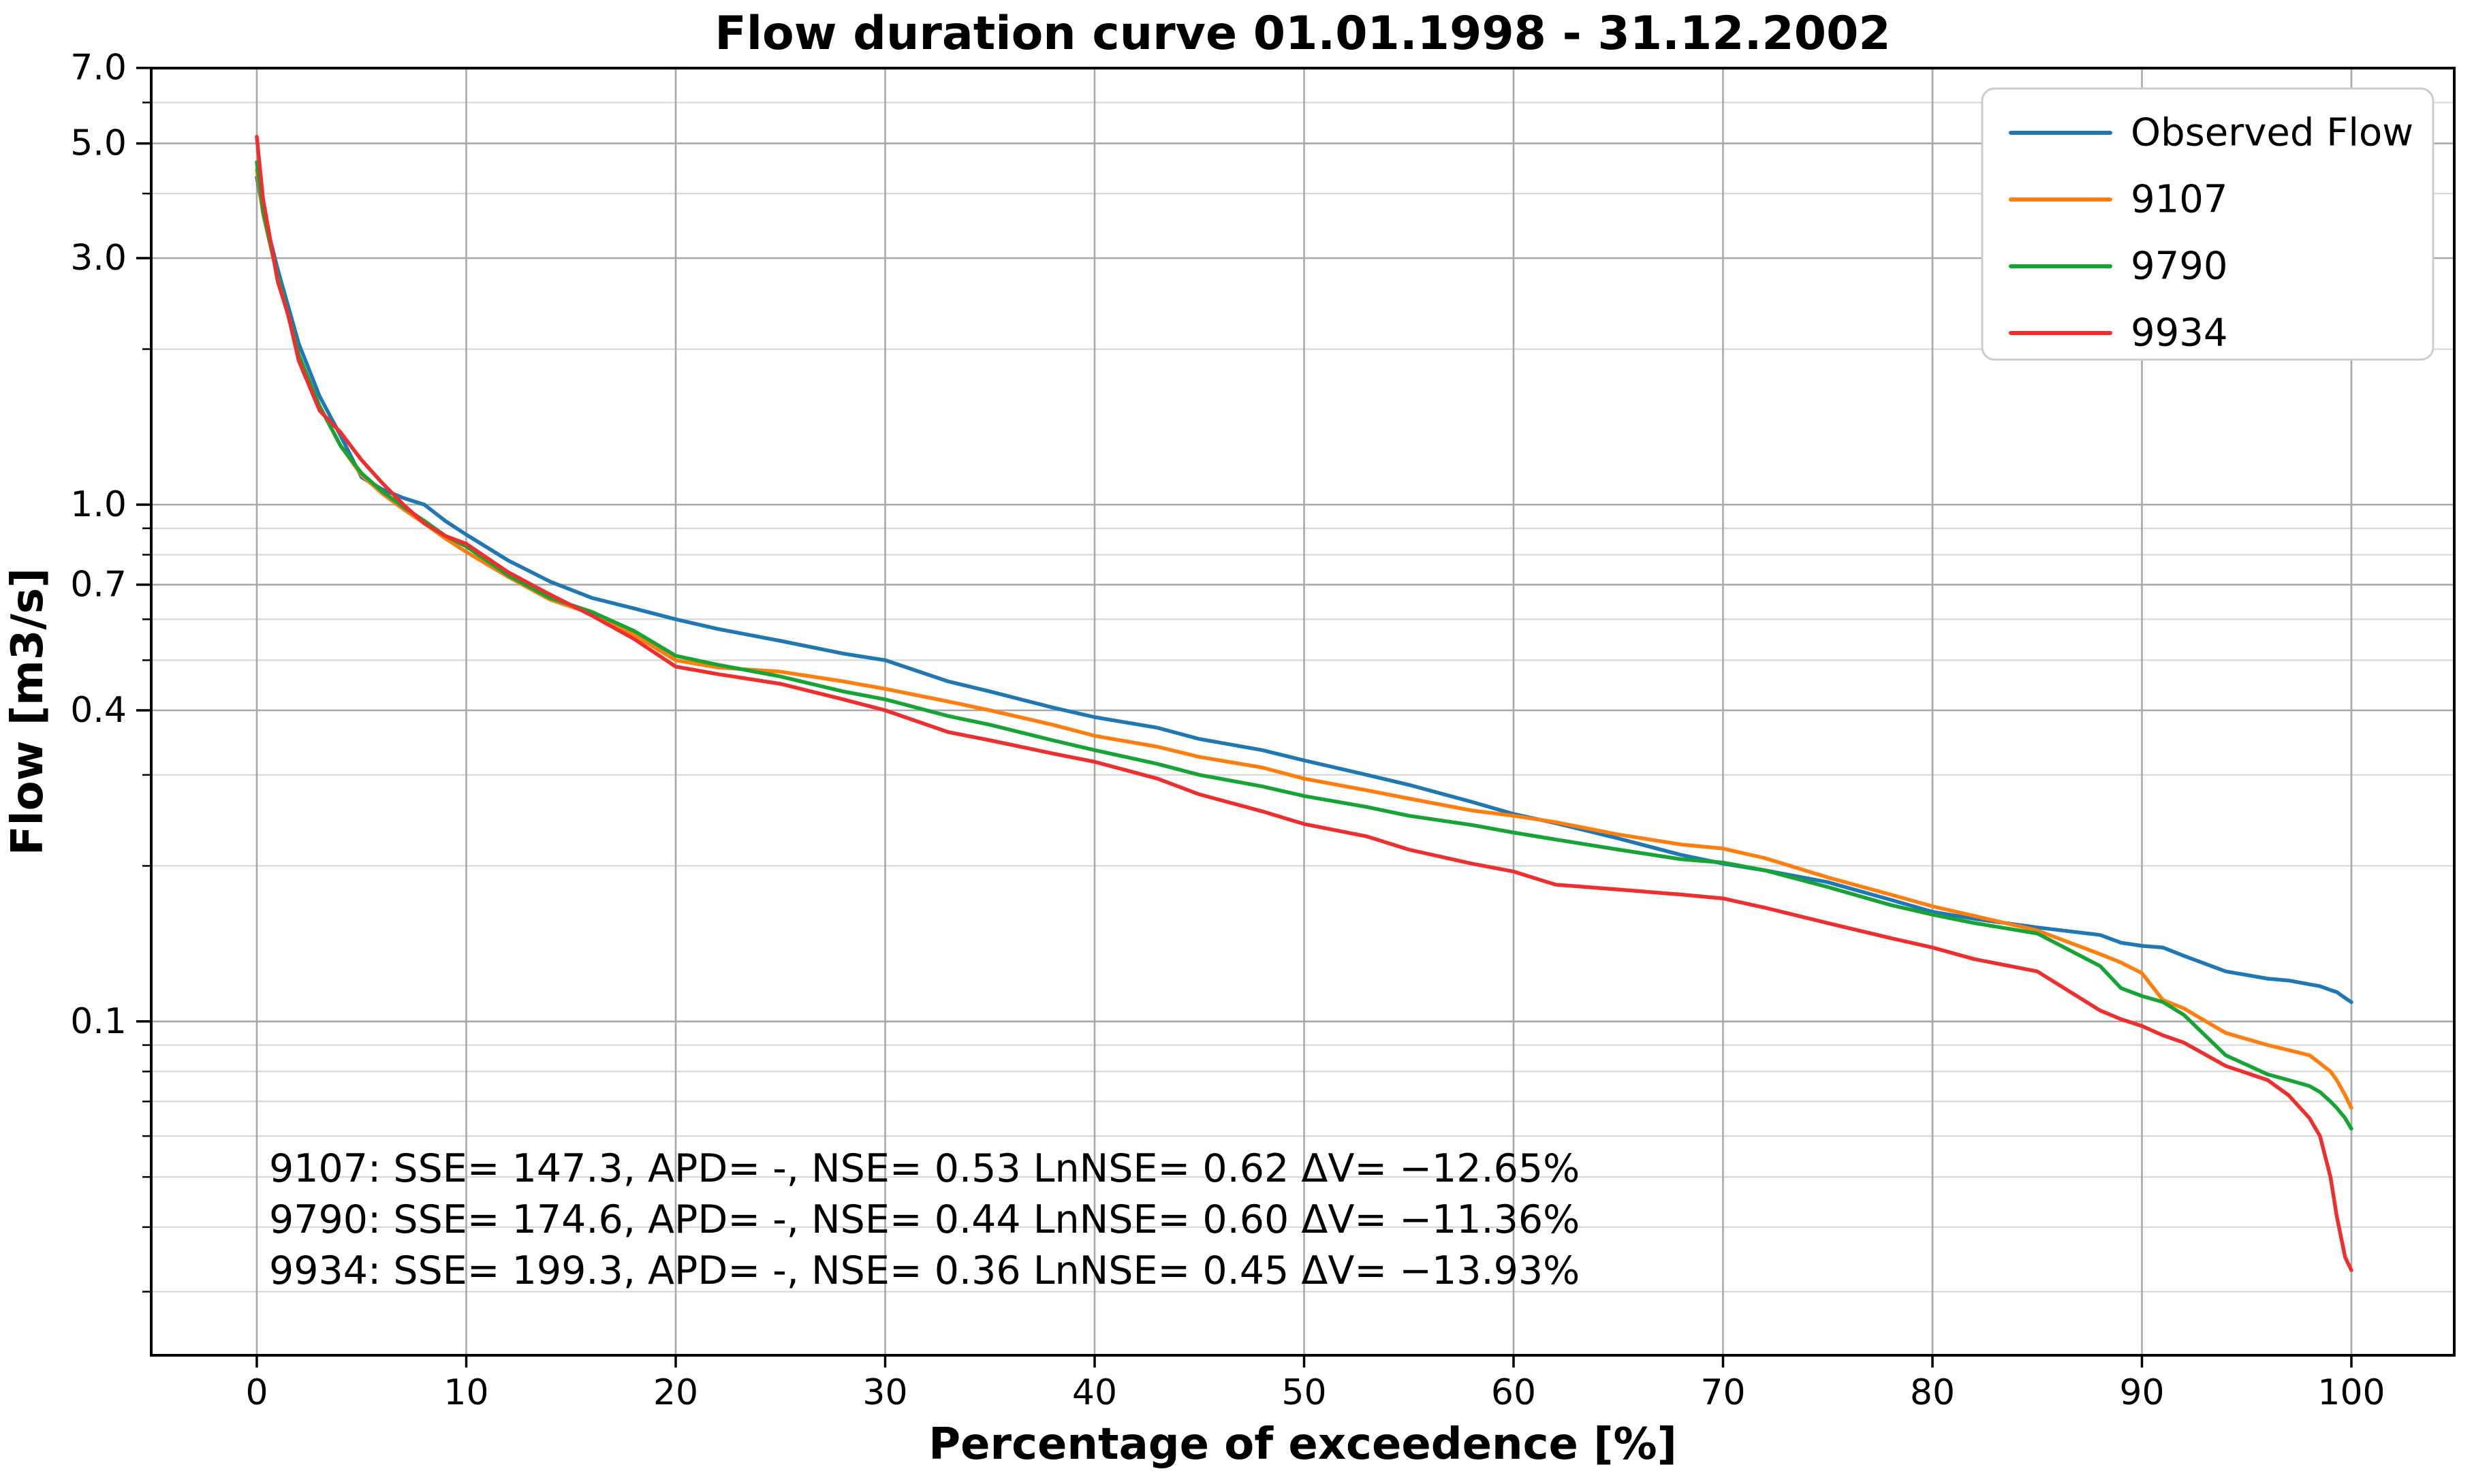  What do you see at coordinates (2141, 1392) in the screenshot?
I see `x-tick-label: 90` at bounding box center [2141, 1392].